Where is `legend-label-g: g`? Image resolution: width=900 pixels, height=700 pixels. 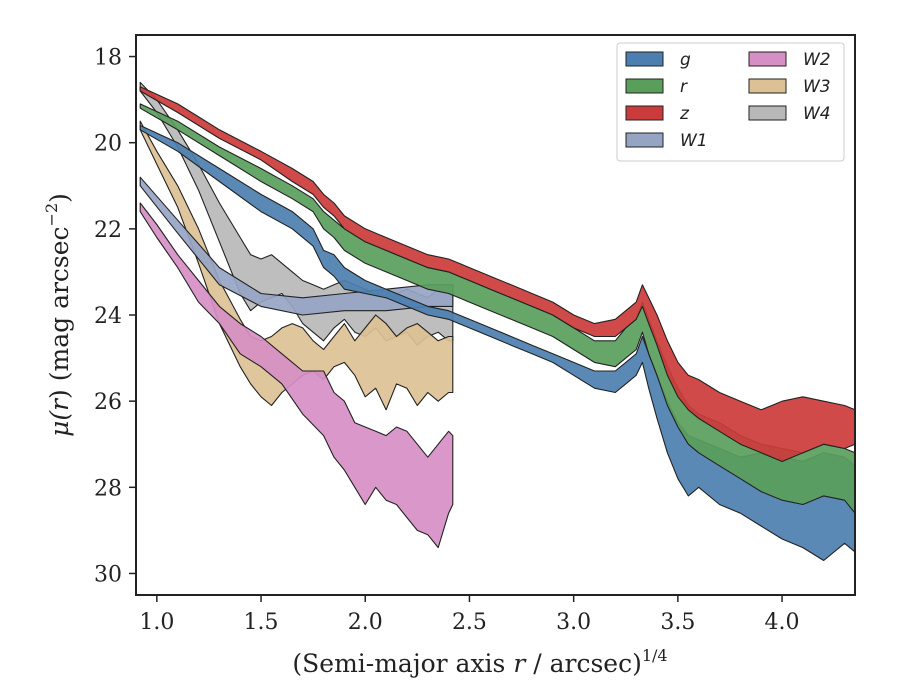 legend-label-g: g is located at coordinates (685, 60).